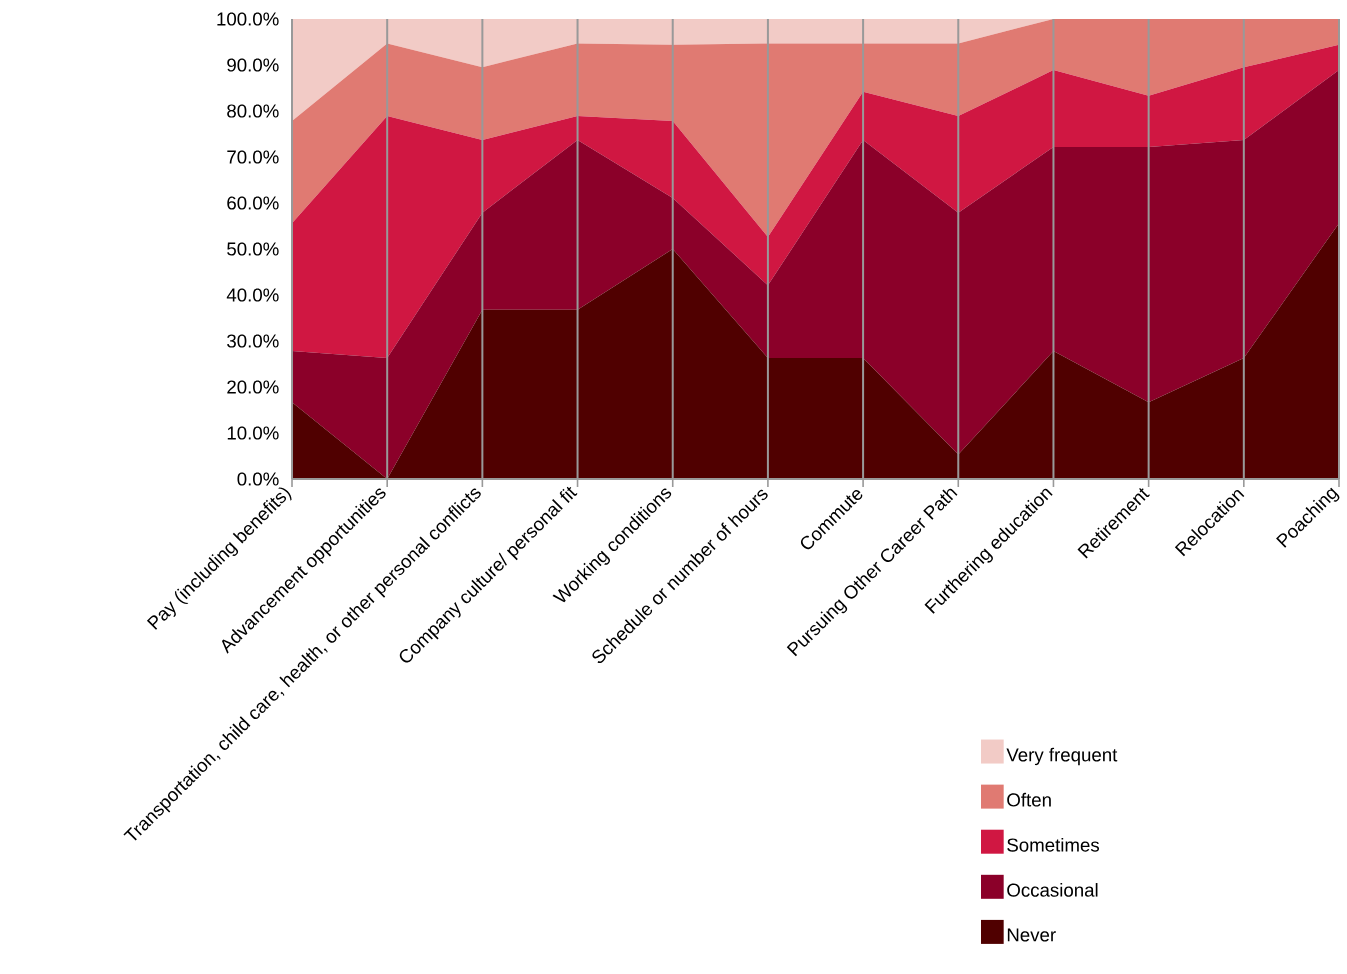  What do you see at coordinates (258, 479) in the screenshot?
I see `y-tick-label: 0.0%` at bounding box center [258, 479].